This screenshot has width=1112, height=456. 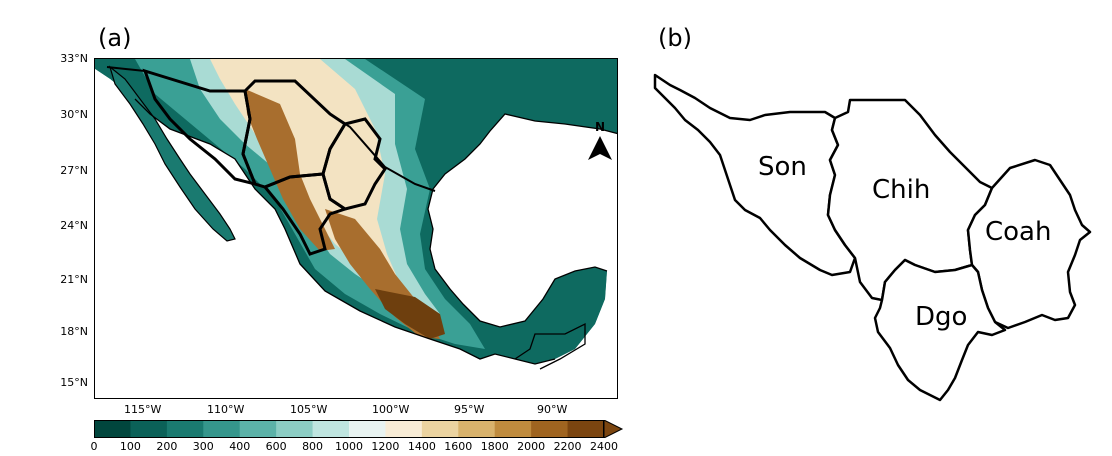 I want to click on state-coahuila-shape, so click(x=1029, y=244).